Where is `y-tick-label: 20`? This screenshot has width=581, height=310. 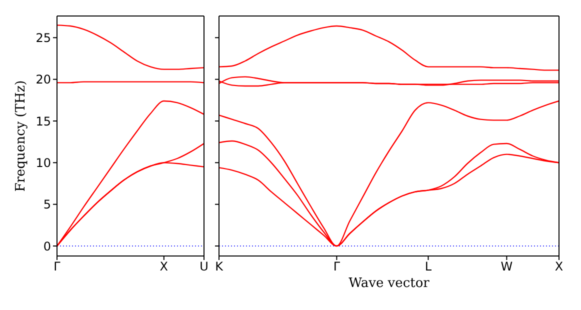
y-tick-label: 20 is located at coordinates (43, 79).